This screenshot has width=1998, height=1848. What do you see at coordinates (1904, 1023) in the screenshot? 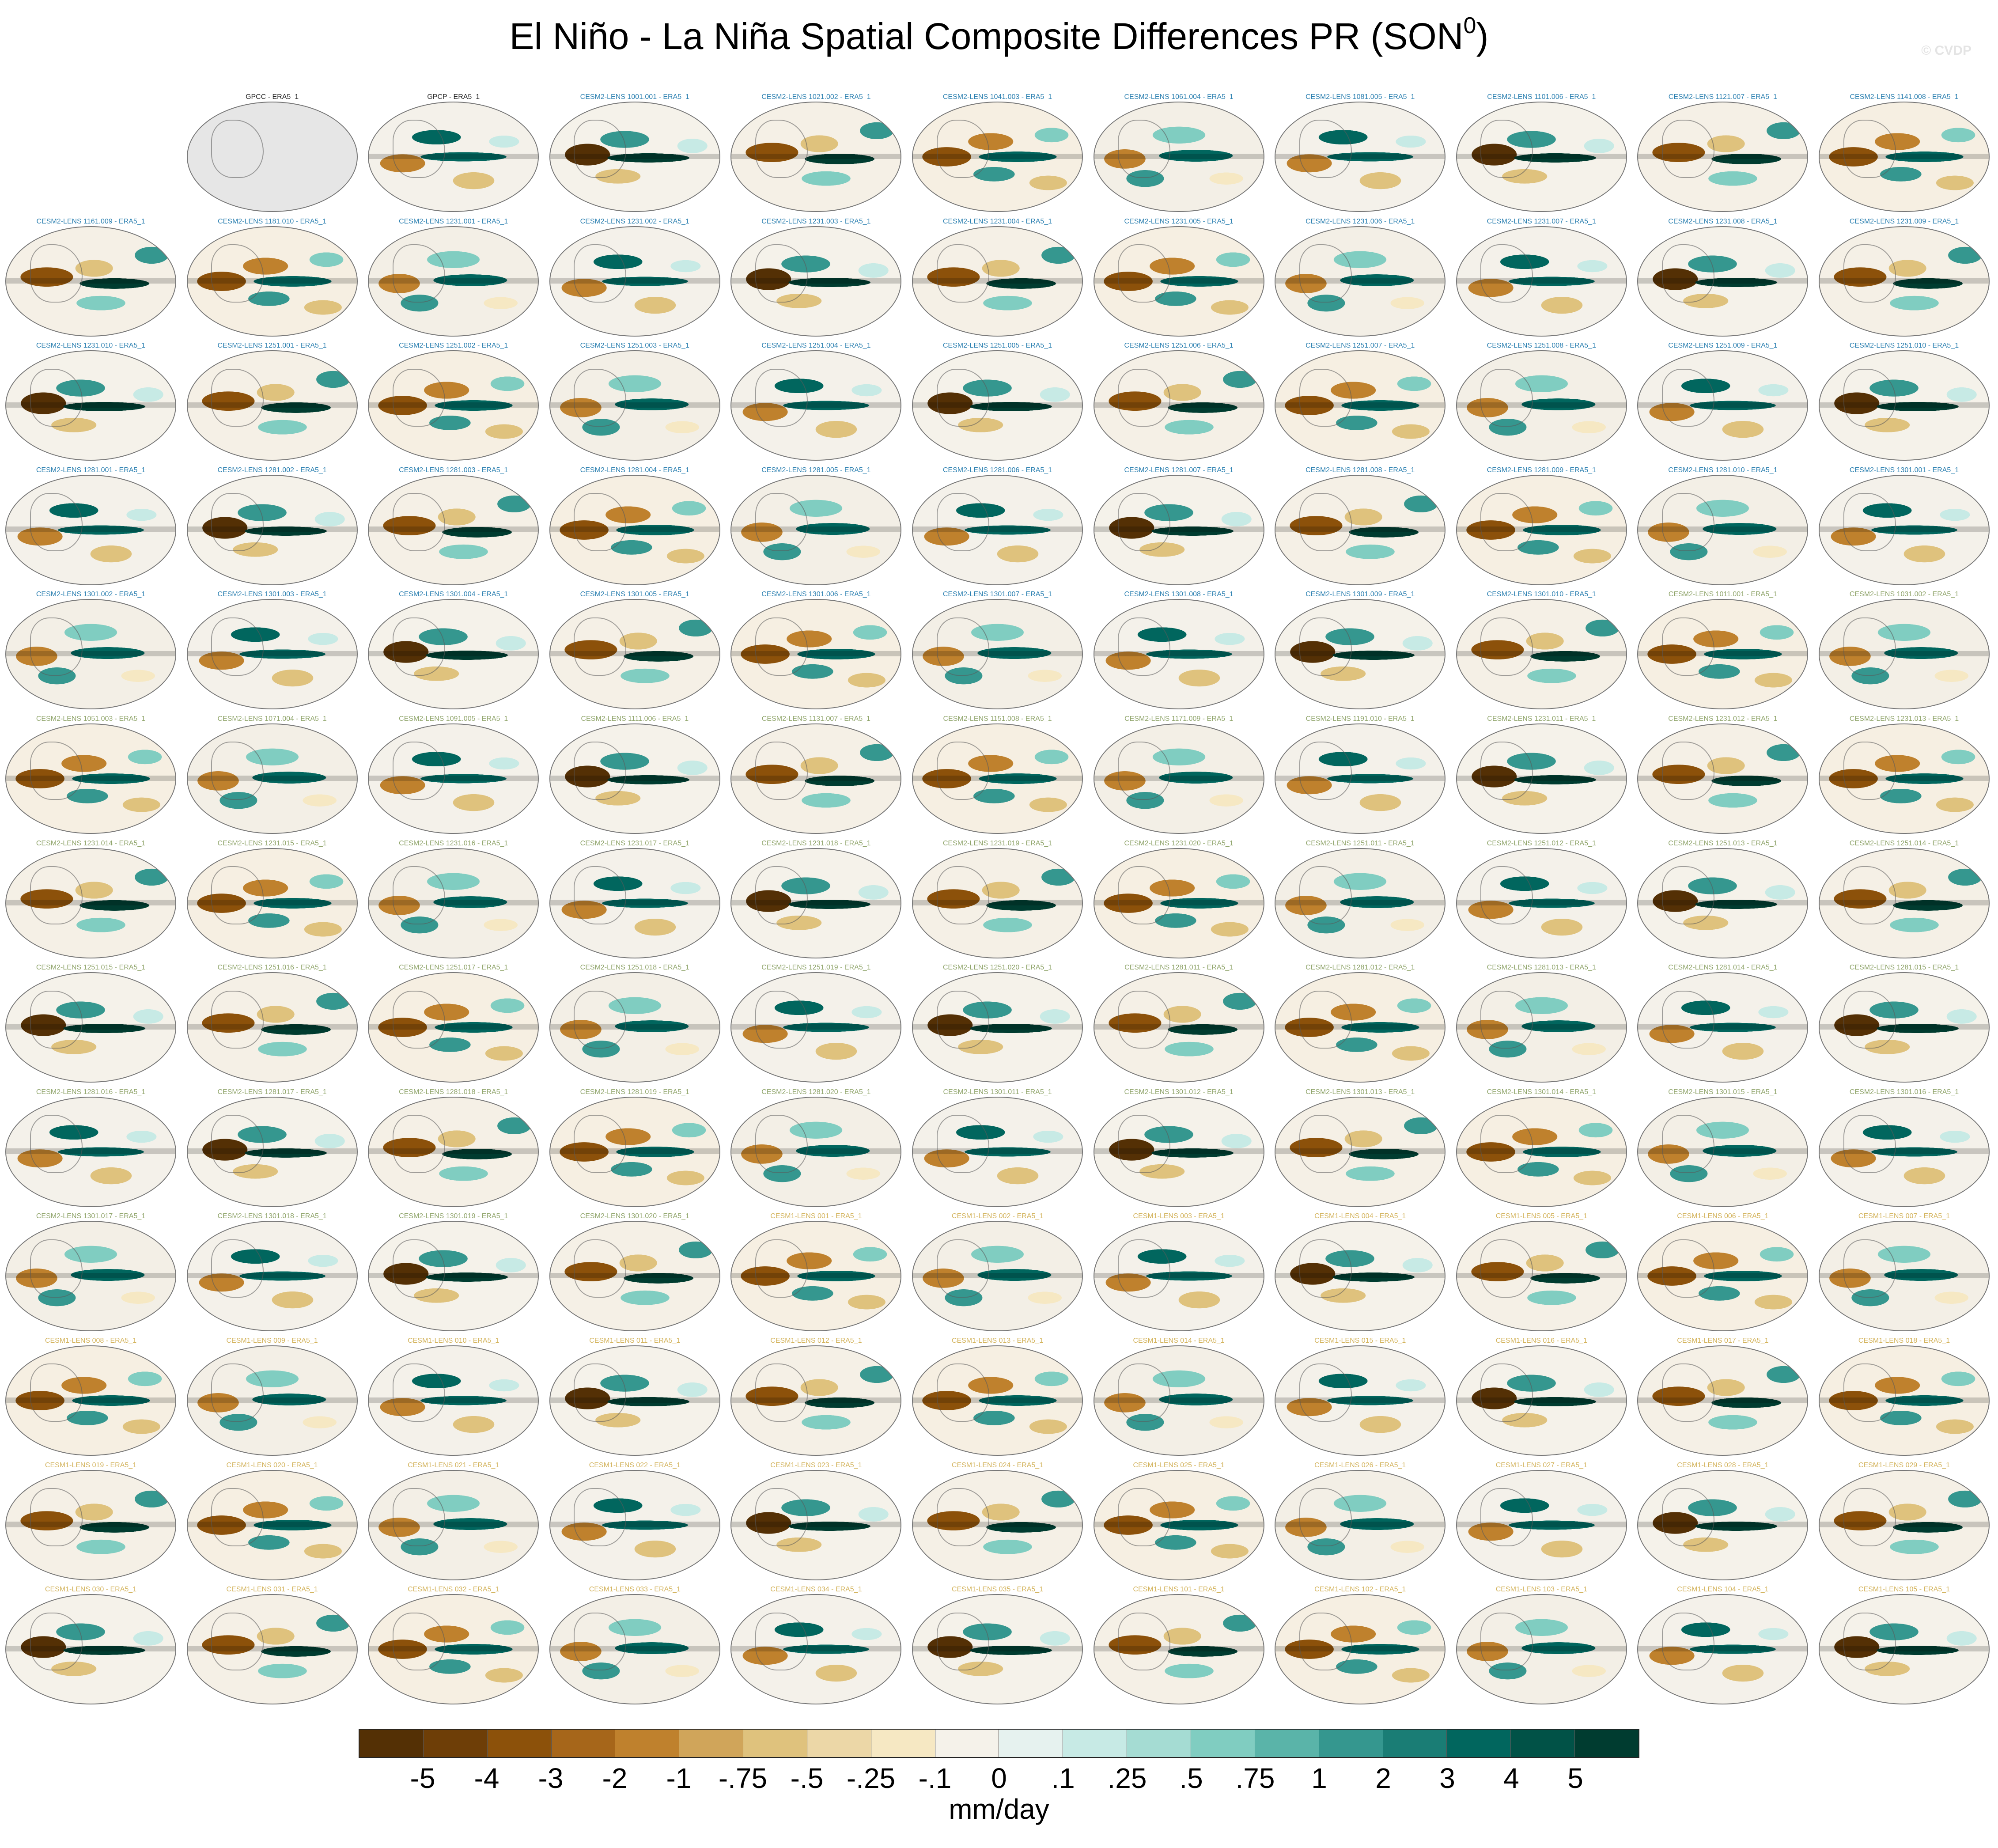
I see `map-panel: CESM2-LENS 1281.015 - ERA5_1` at bounding box center [1904, 1023].